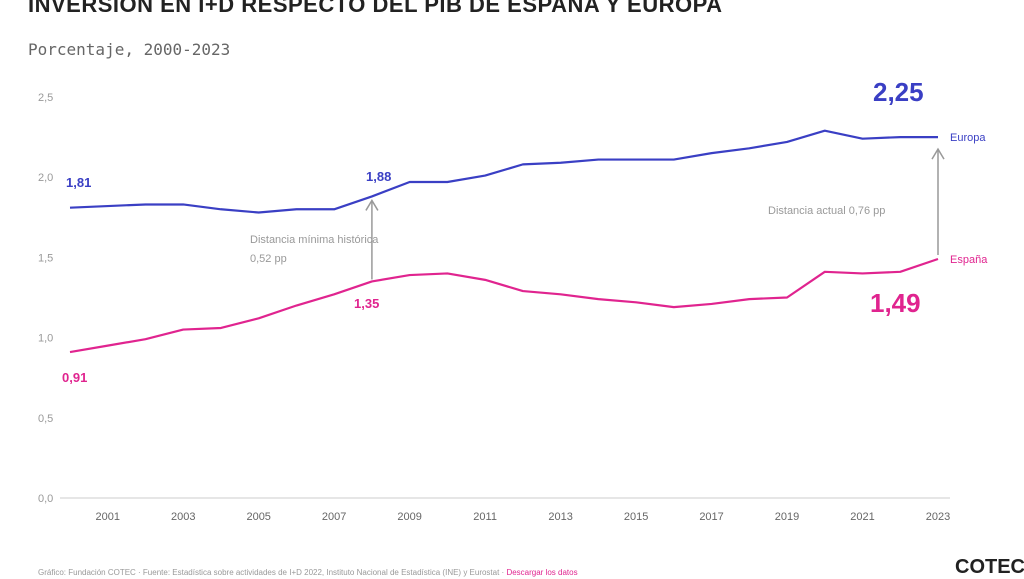  I want to click on data-label-espana-2000: 0,91, so click(74, 377).